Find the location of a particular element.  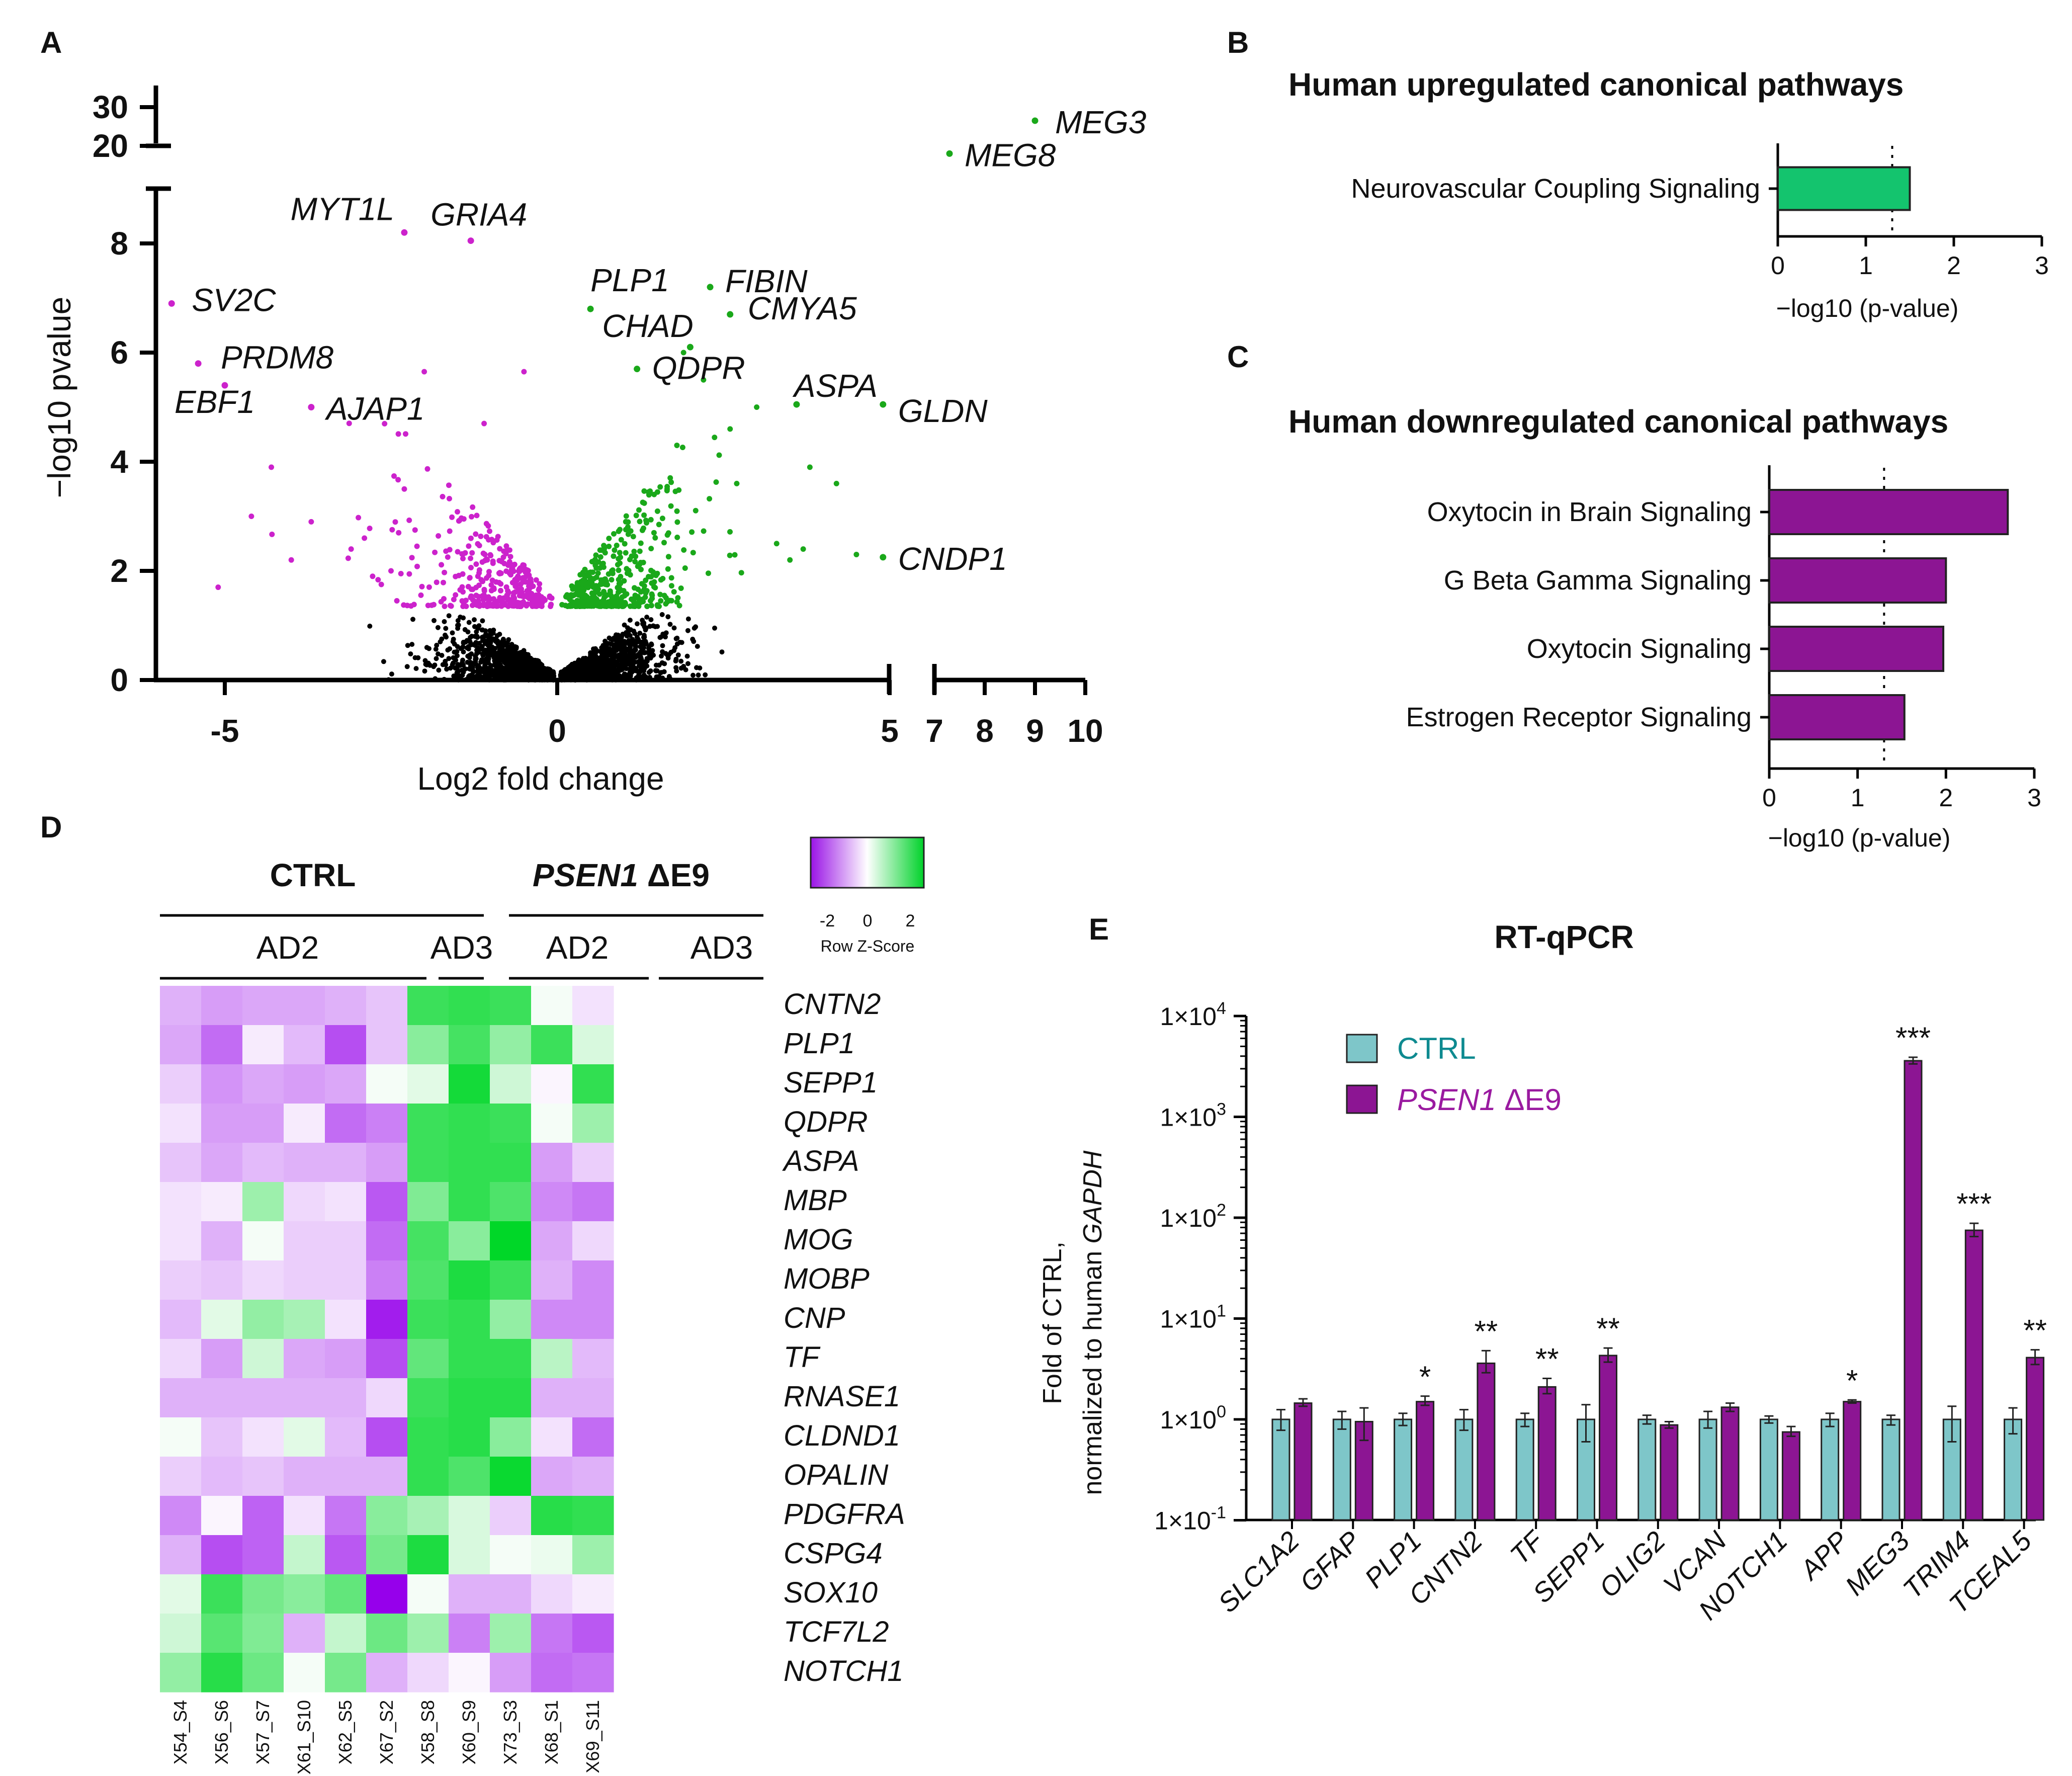

panel-label-c: C is located at coordinates (1238, 357).